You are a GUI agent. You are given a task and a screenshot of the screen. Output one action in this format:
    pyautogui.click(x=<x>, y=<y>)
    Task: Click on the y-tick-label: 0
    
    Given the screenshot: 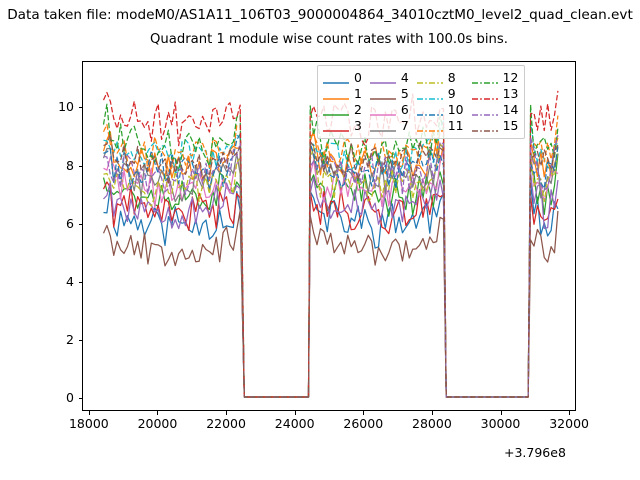 What is the action you would take?
    pyautogui.click(x=70, y=397)
    